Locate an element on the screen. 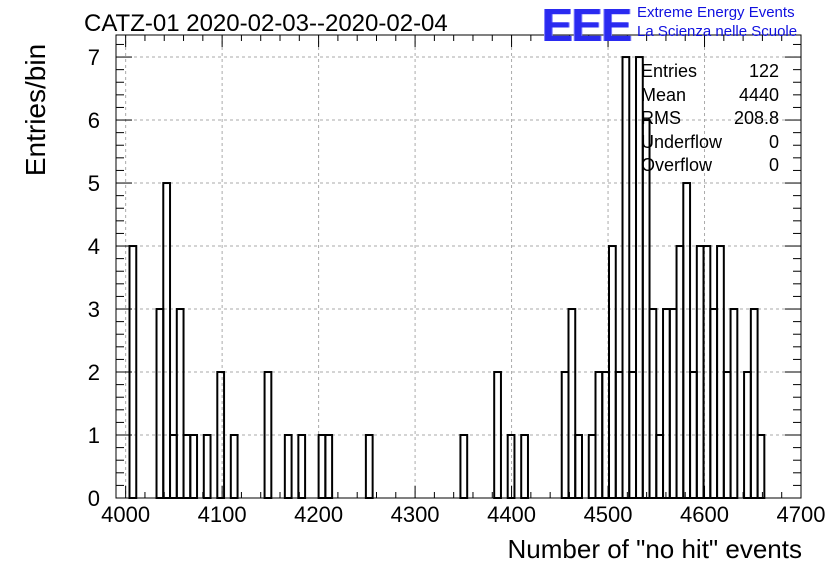 This screenshot has height=572, width=836. x-tick-label: 4300 is located at coordinates (415, 514).